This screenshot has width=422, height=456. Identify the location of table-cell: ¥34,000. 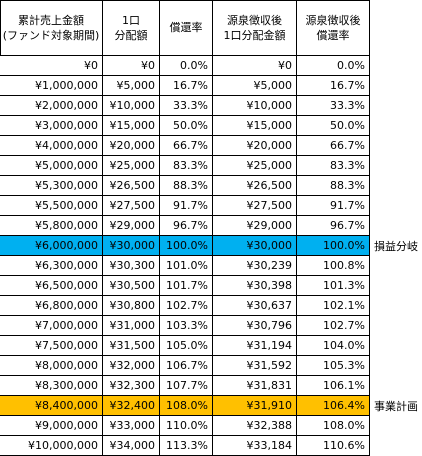
(131, 446).